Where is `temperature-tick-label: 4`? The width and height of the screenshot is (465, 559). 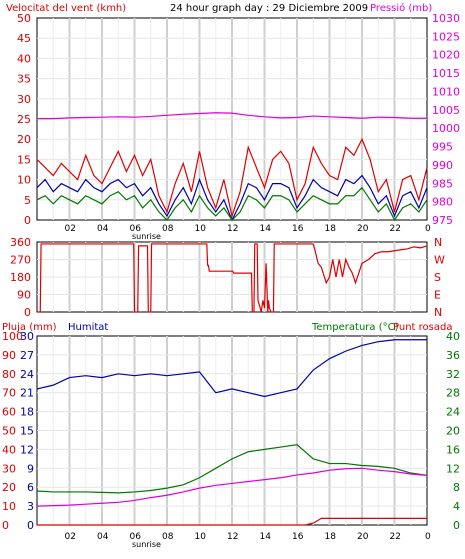
temperature-tick-label: 4 is located at coordinates (456, 506).